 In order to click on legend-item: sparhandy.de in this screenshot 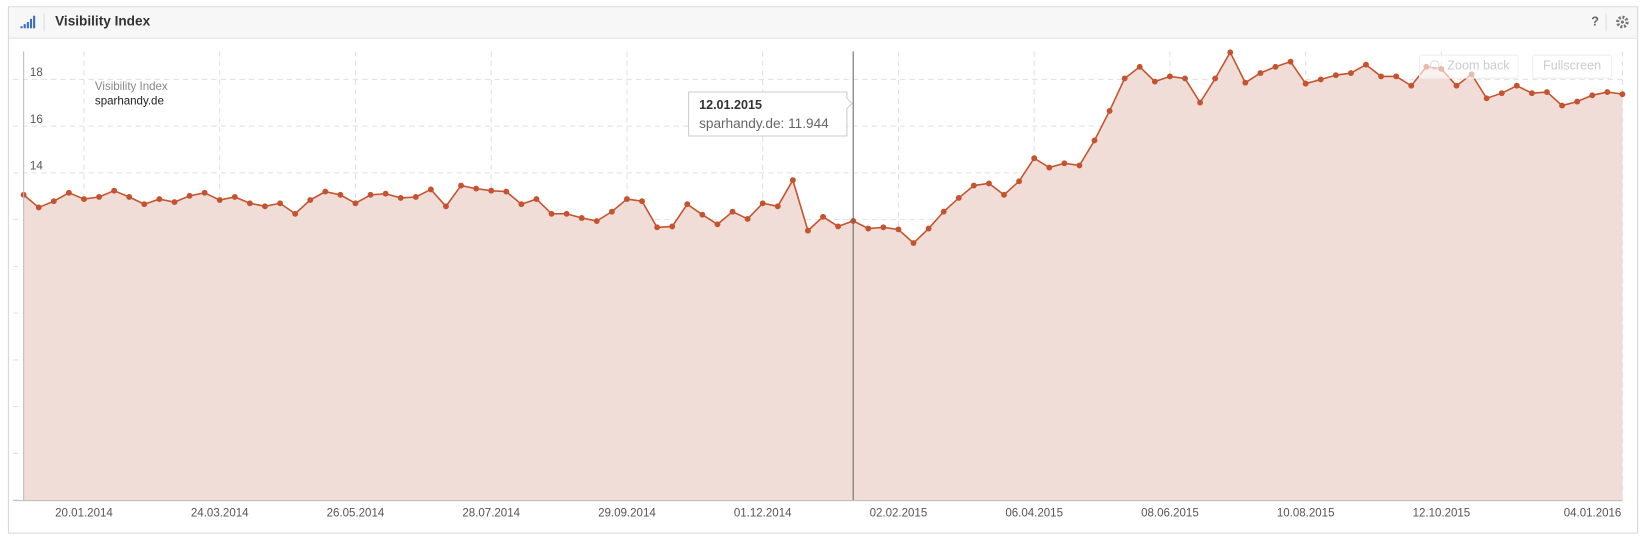, I will do `click(129, 102)`.